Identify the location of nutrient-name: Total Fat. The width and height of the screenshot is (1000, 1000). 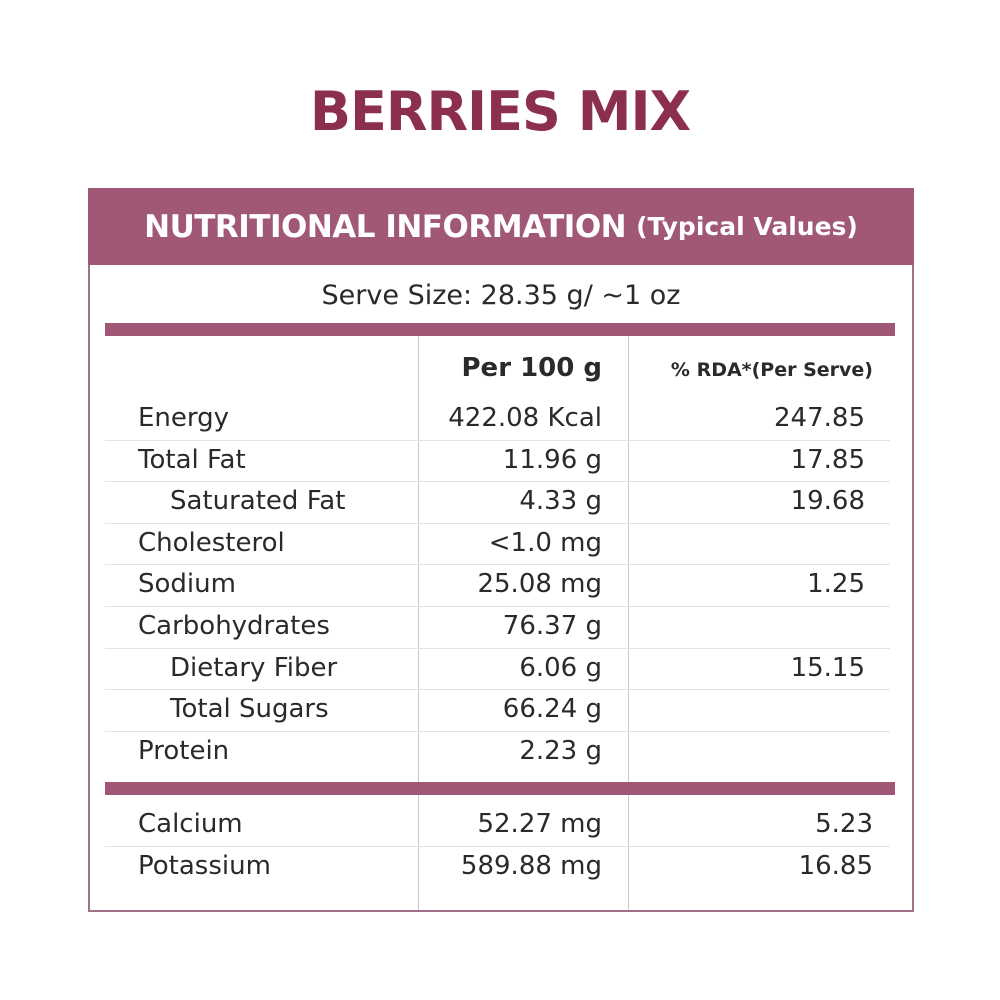
(192, 459).